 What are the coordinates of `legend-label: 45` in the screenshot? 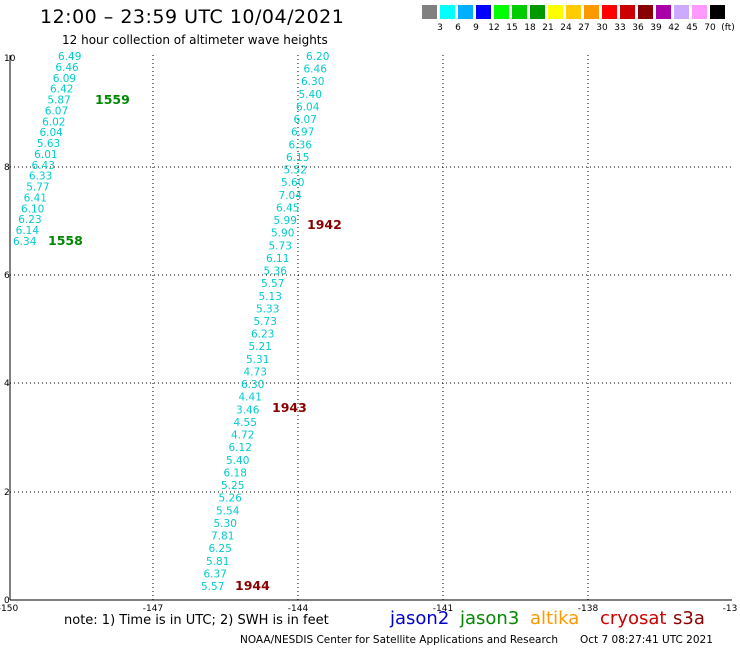 It's located at (692, 28).